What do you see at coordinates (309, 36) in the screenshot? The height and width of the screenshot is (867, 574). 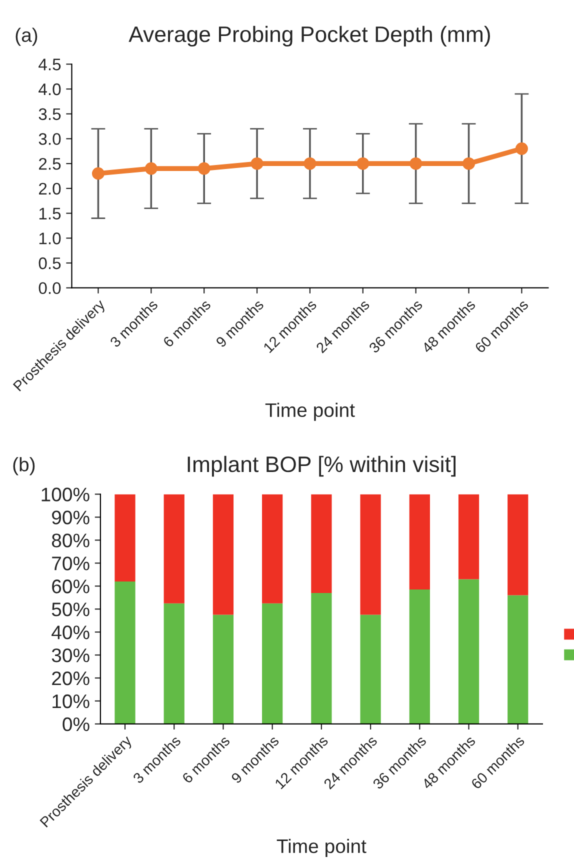 I see `chart-title: Average Probing Pocket Depth (mm)` at bounding box center [309, 36].